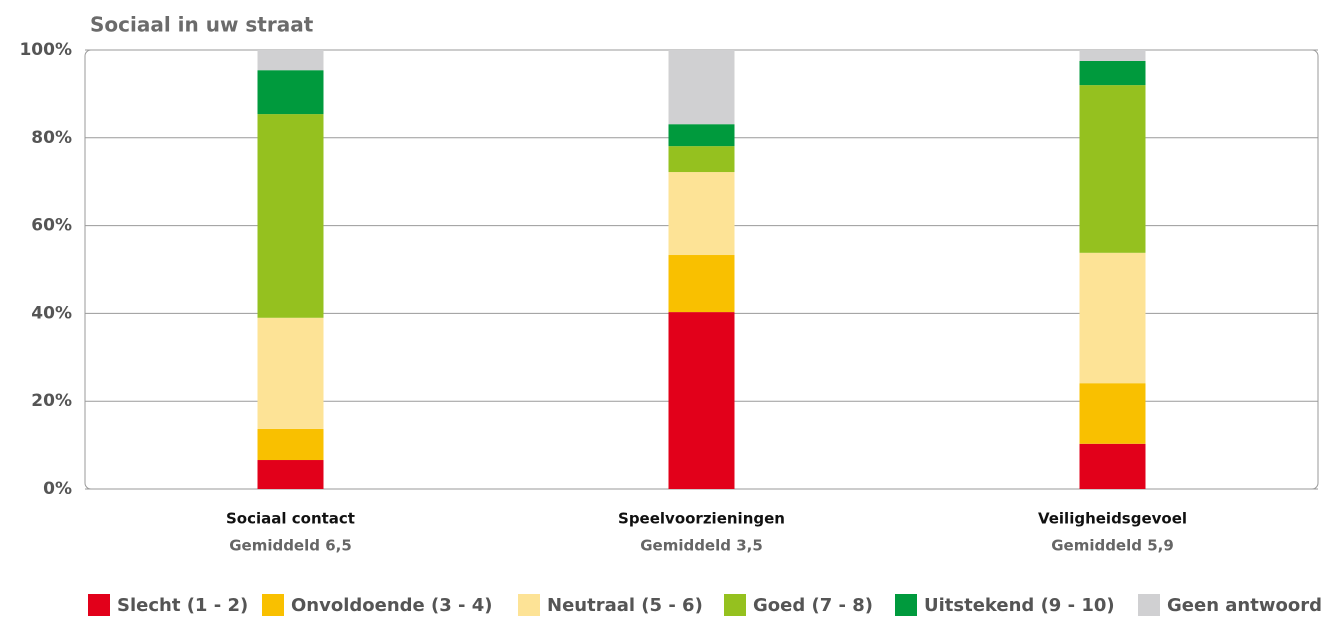  What do you see at coordinates (625, 605) in the screenshot?
I see `legend-label: Neutraal (5 - 6)` at bounding box center [625, 605].